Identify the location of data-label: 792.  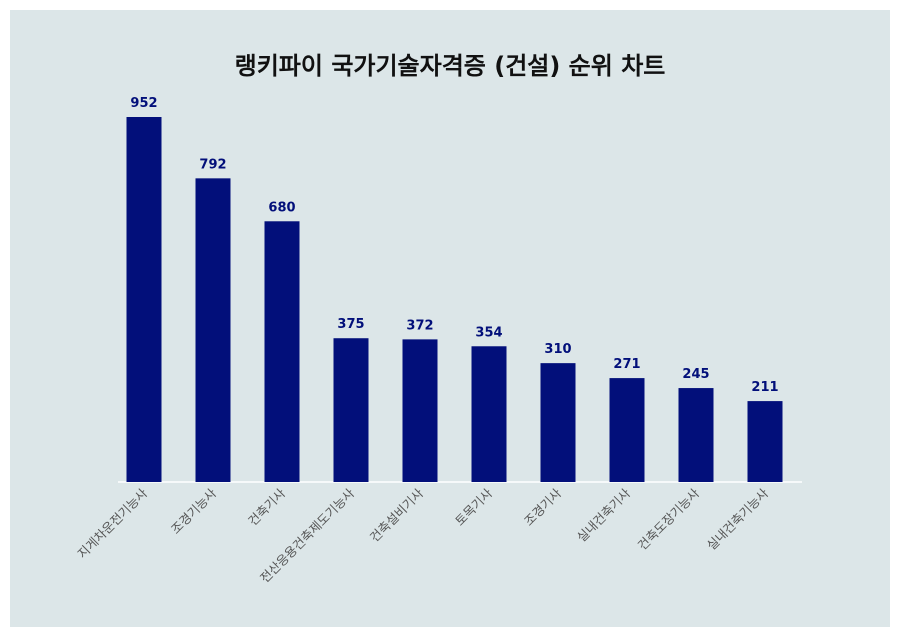
(212, 164).